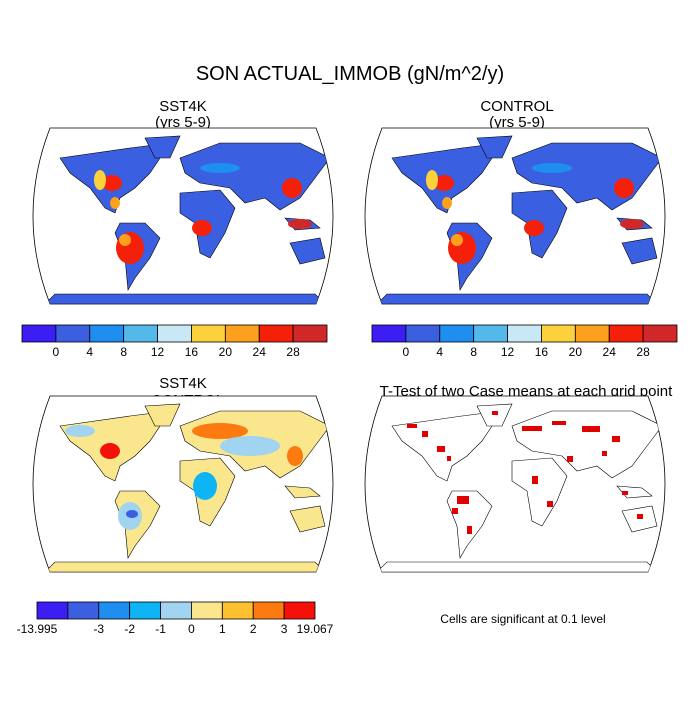 The height and width of the screenshot is (705, 700). What do you see at coordinates (525, 472) in the screenshot?
I see `significant-cells` at bounding box center [525, 472].